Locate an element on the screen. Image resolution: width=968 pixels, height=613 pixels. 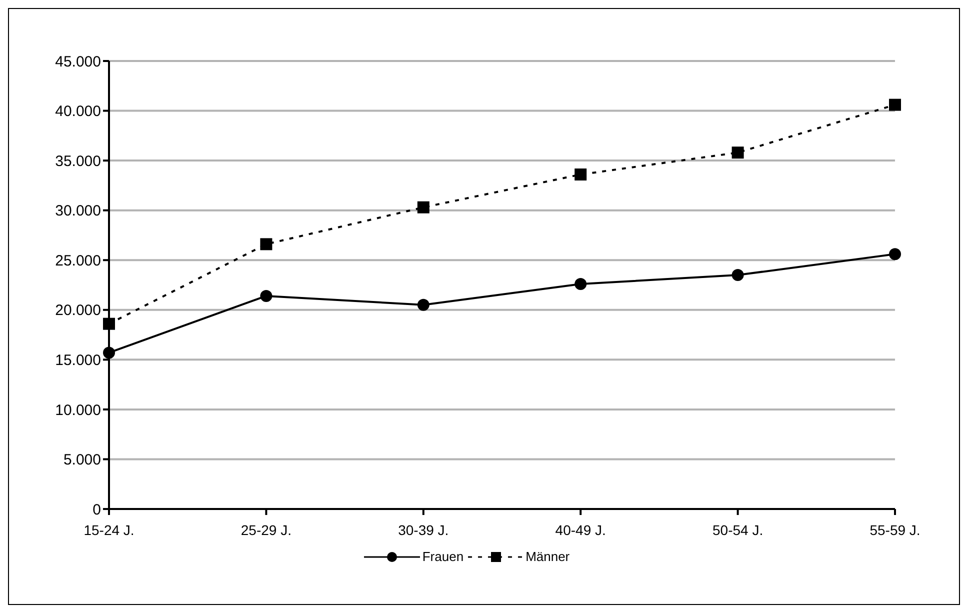
y-tick-label: 10.000 is located at coordinates (78, 410).